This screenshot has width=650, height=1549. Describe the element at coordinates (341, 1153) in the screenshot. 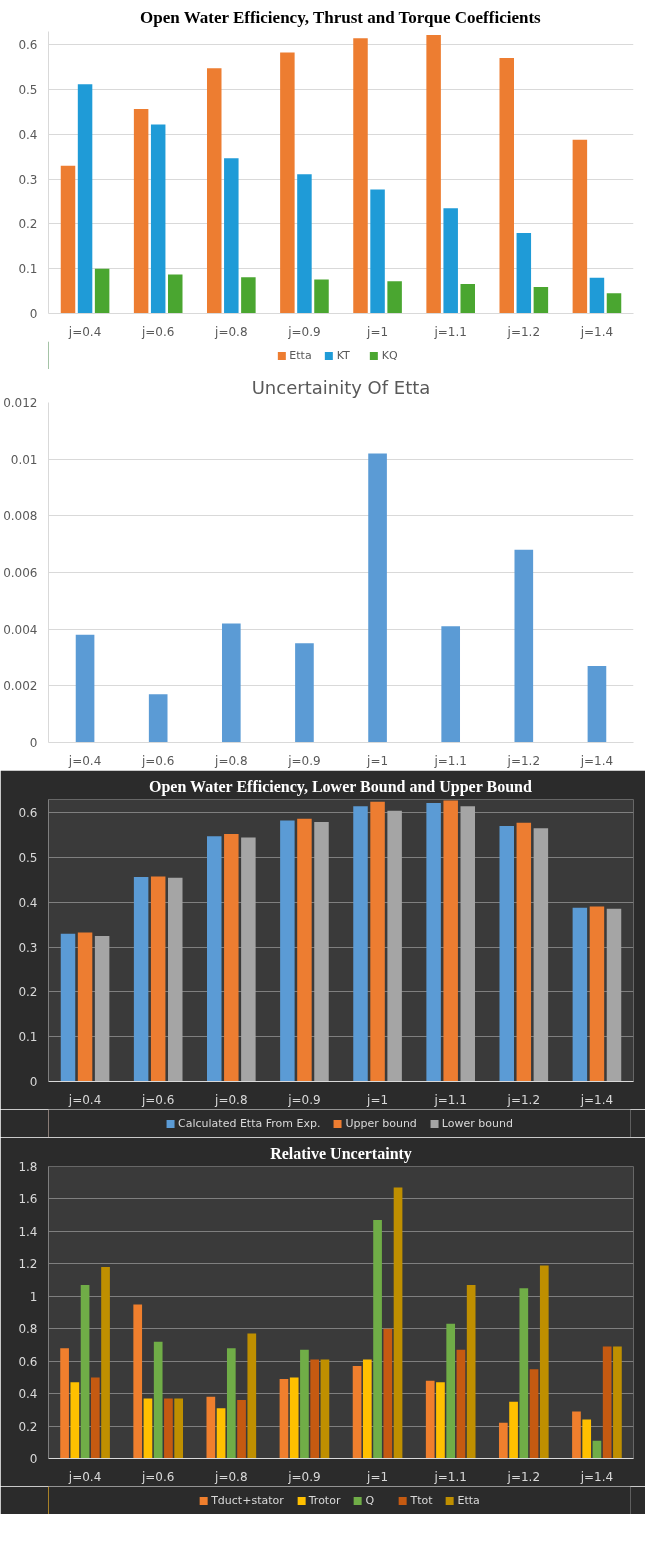

I see `chart-title: Relative Uncertainty` at that location.